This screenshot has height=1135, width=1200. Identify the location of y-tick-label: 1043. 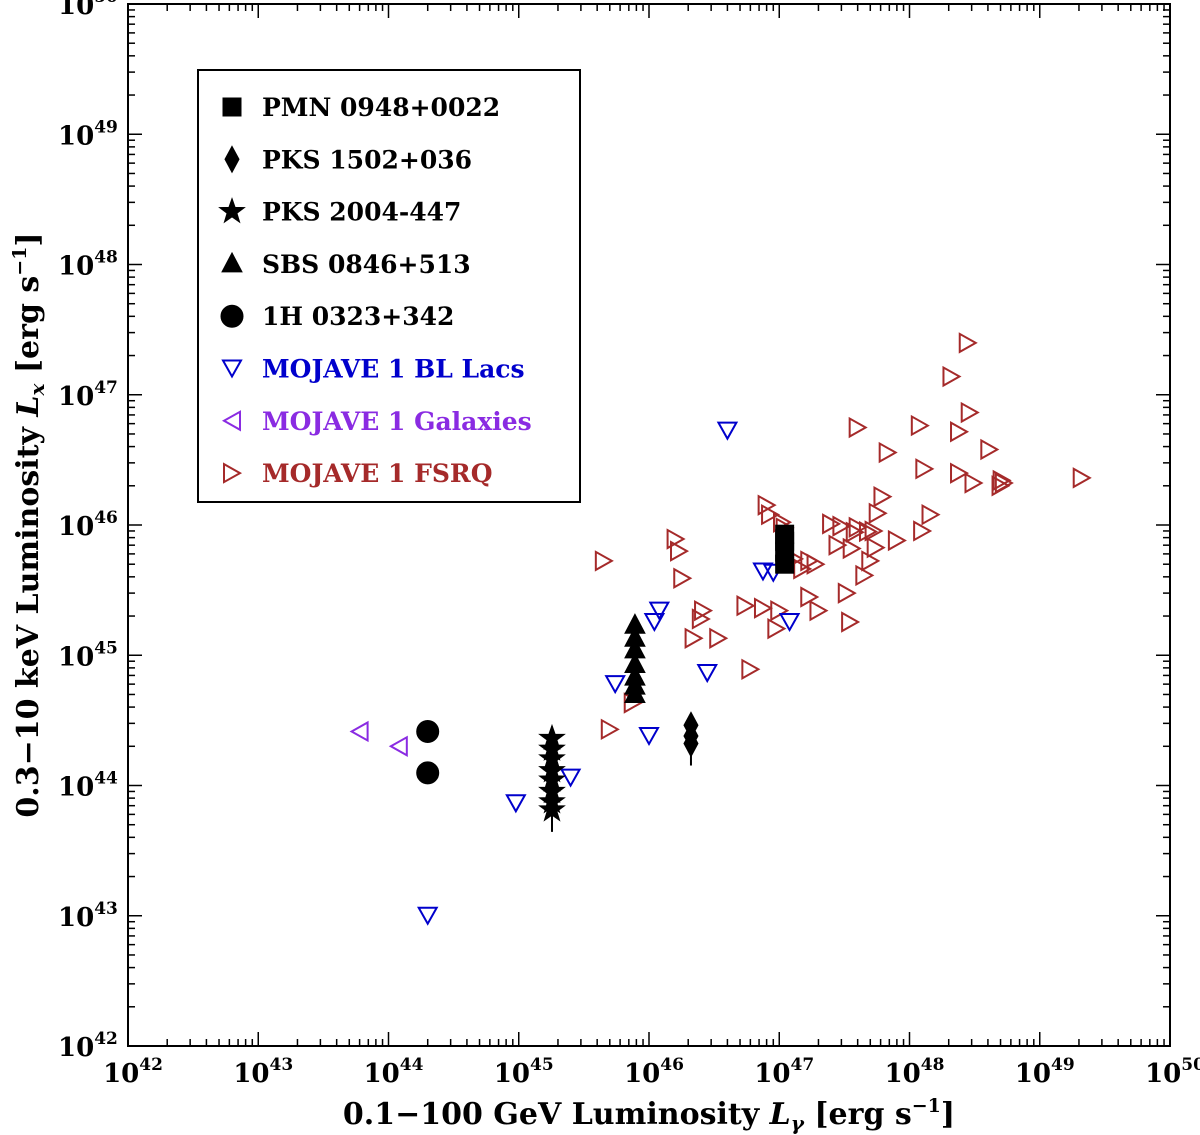
(88, 916).